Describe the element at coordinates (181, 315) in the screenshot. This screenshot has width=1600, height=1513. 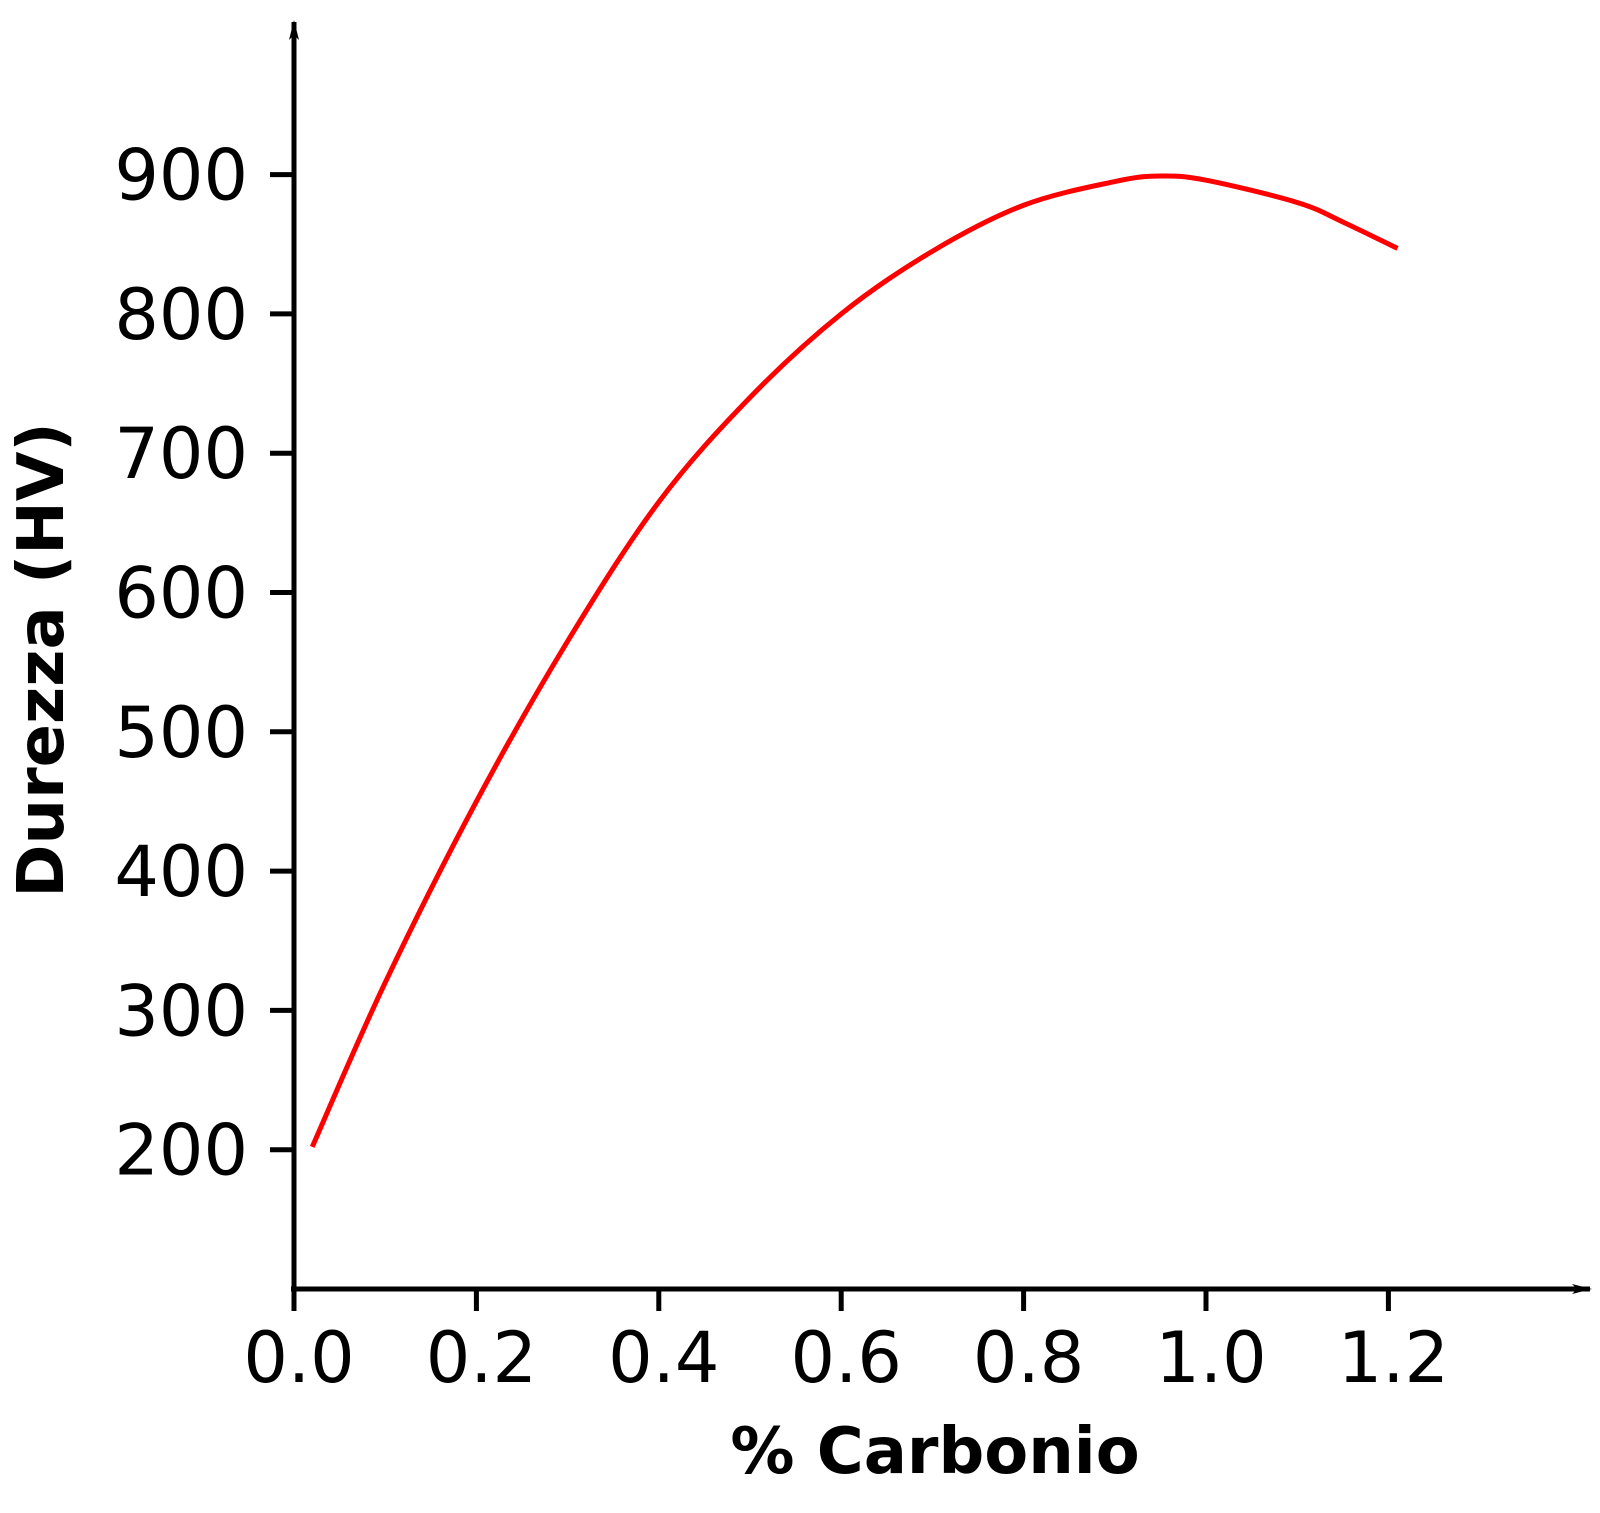
I see `y-tick-label: 800` at that location.